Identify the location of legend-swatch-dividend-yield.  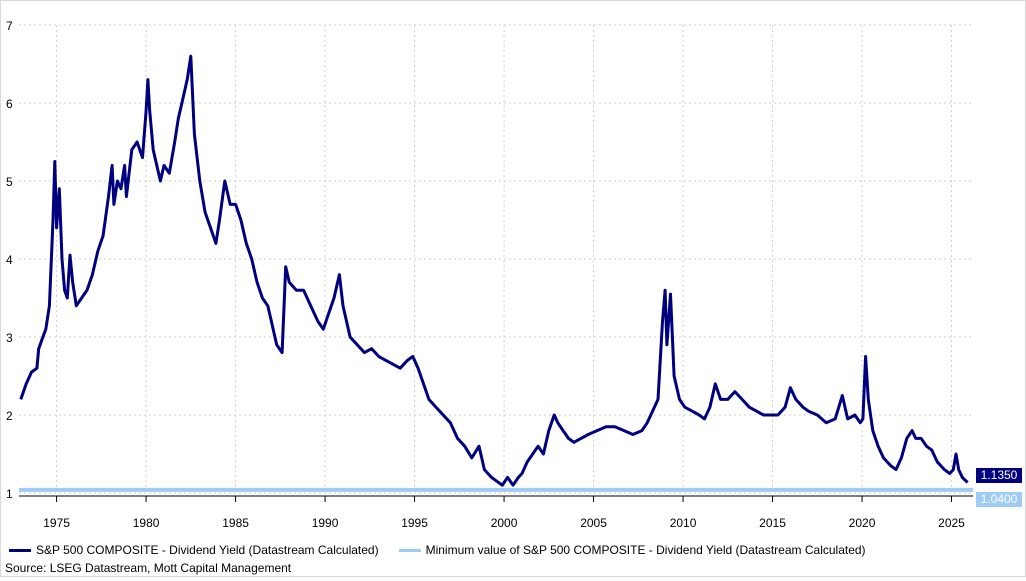
(20, 550).